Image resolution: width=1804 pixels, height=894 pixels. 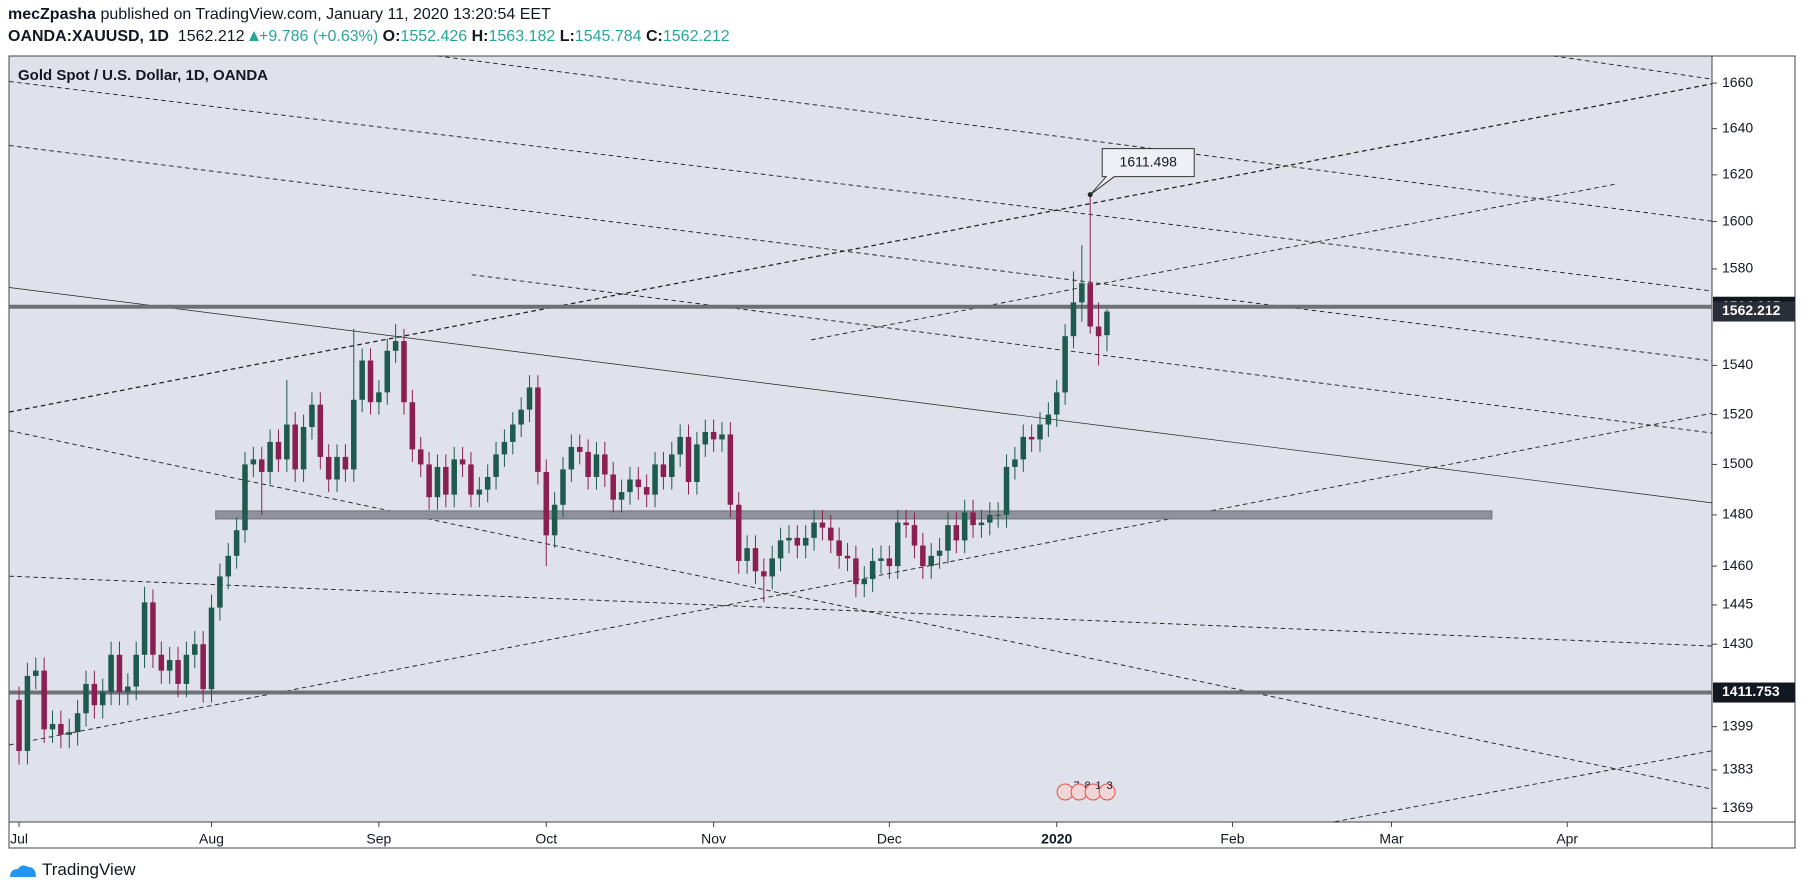 What do you see at coordinates (1107, 792) in the screenshot?
I see `event-icon` at bounding box center [1107, 792].